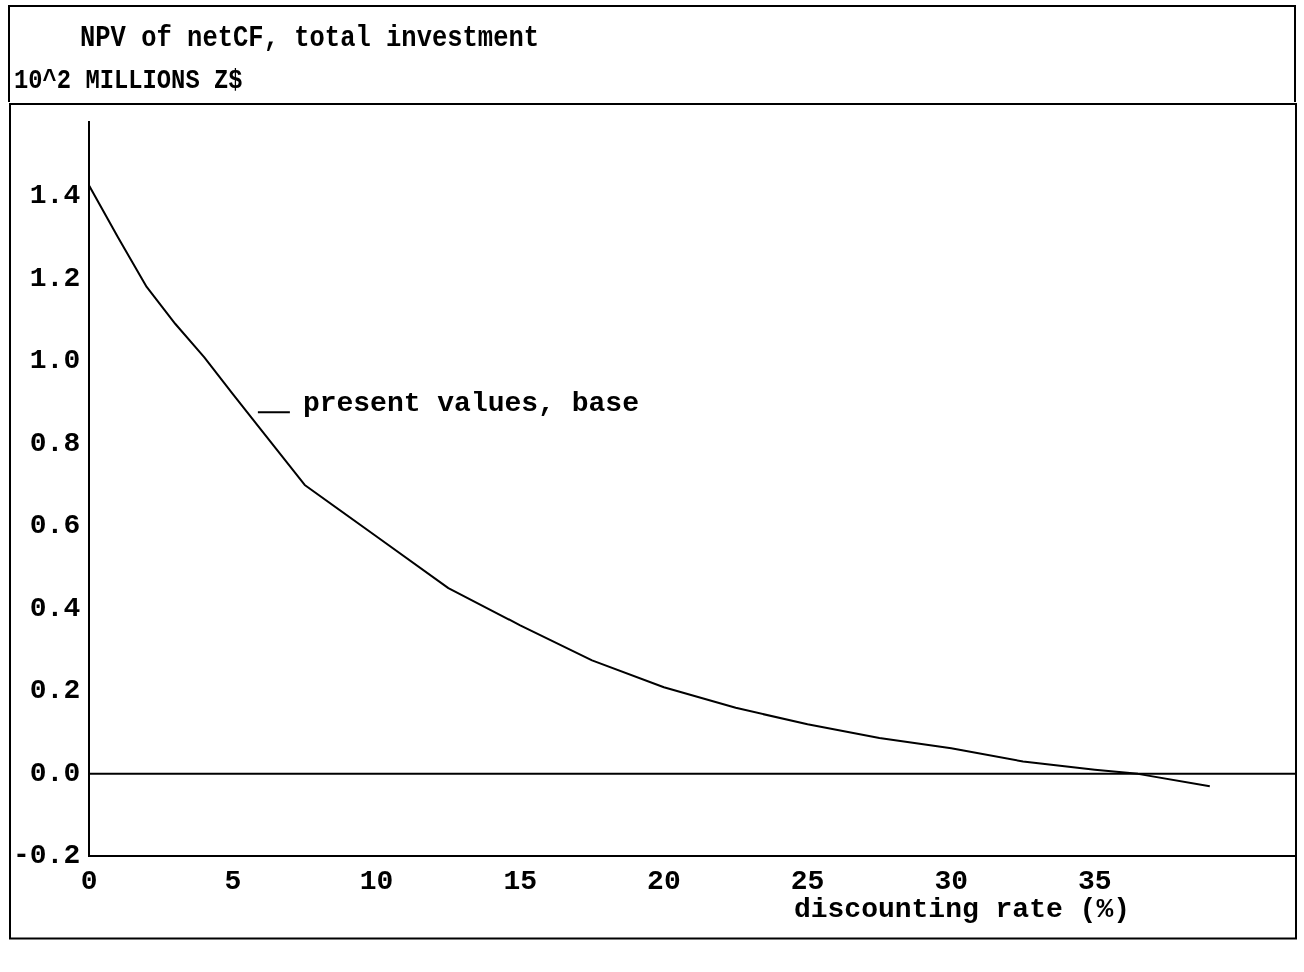 This screenshot has width=1304, height=972. What do you see at coordinates (55, 773) in the screenshot?
I see `y-tick-label: 0.0` at bounding box center [55, 773].